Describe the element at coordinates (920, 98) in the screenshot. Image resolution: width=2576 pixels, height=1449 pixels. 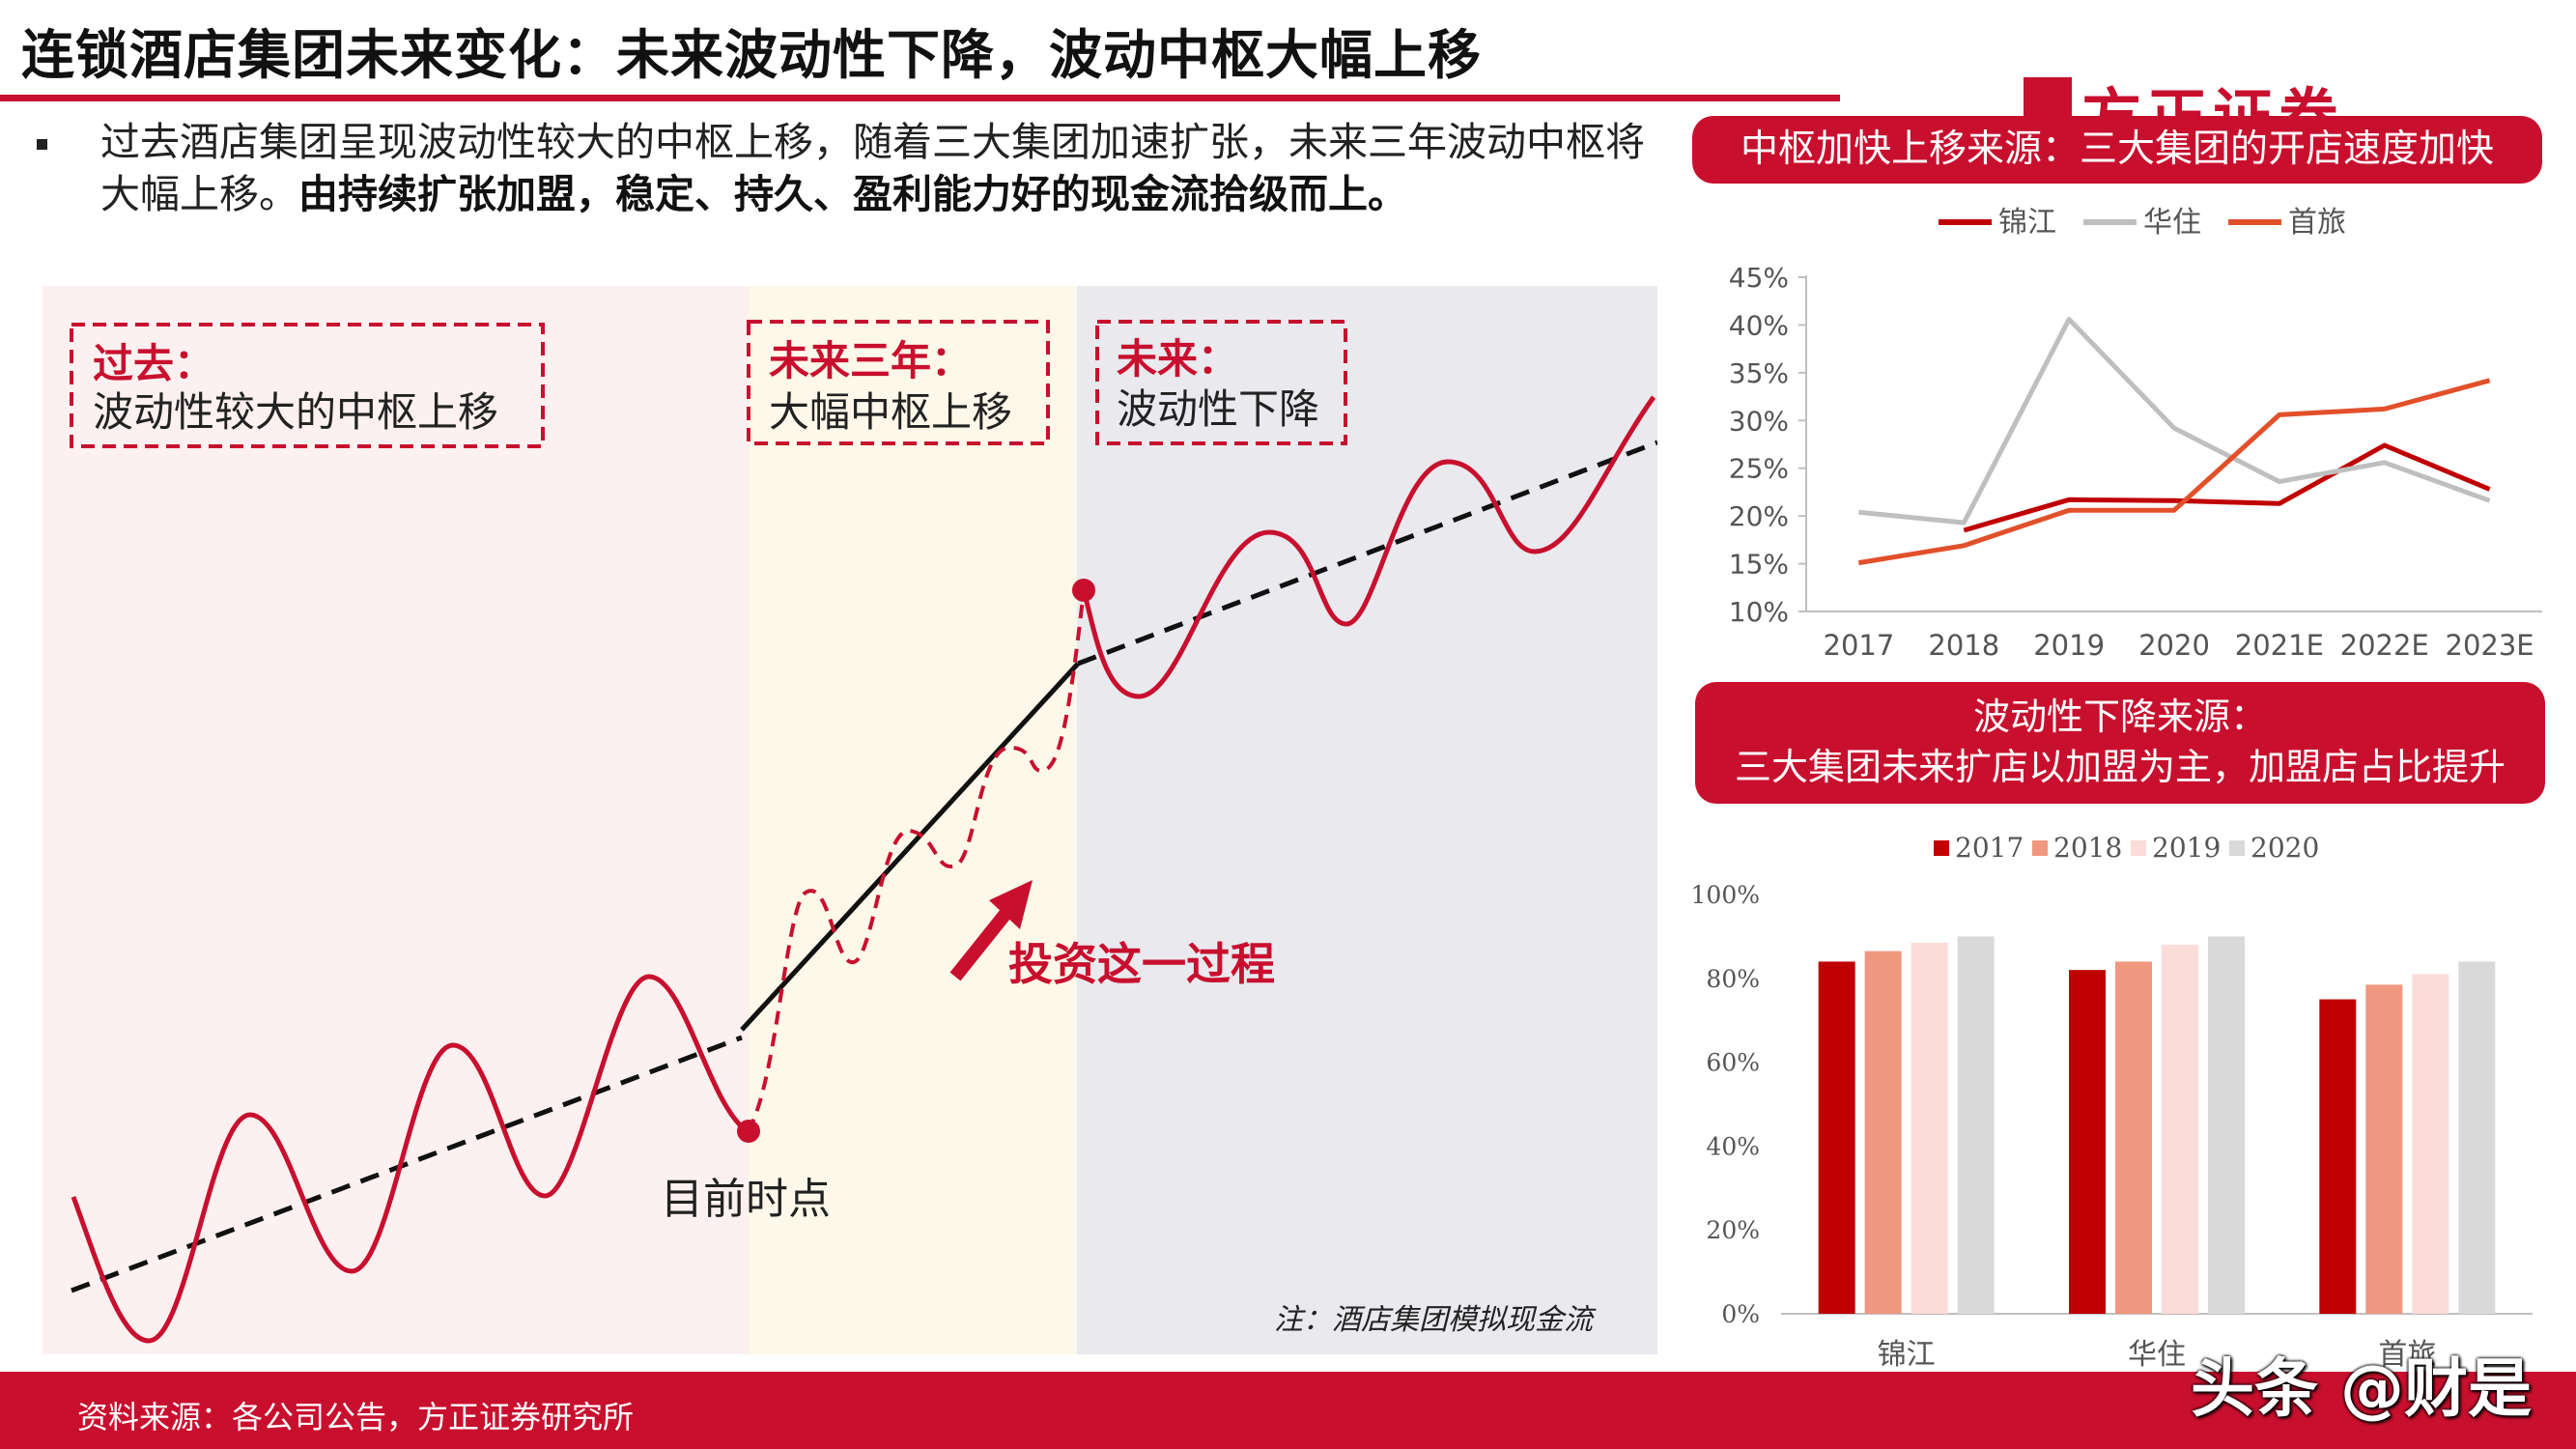
I see `title-rule` at that location.